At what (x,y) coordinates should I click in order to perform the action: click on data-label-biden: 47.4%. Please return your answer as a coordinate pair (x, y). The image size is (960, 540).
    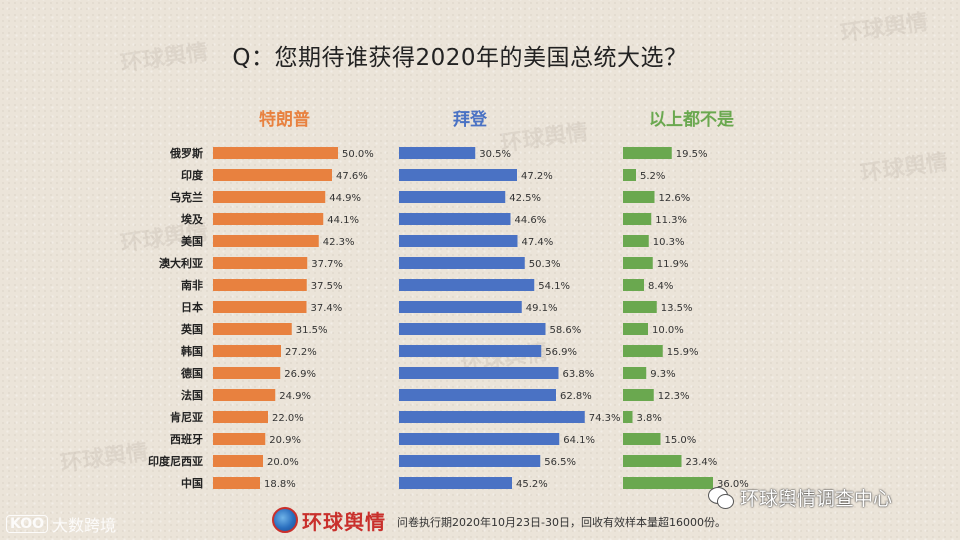
    Looking at the image, I should click on (538, 242).